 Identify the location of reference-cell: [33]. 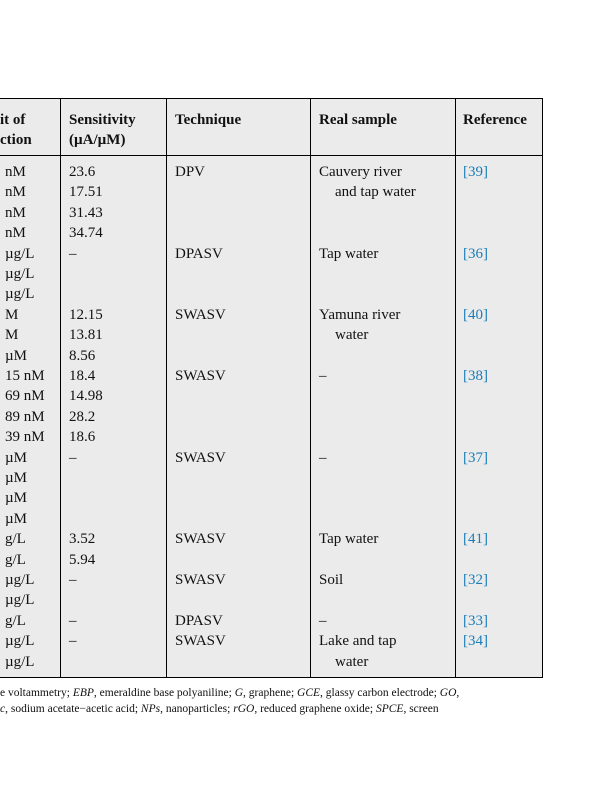
(475, 620).